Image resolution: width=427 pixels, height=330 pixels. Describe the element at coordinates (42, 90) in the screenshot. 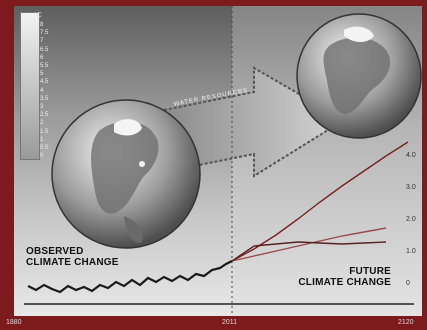

I see `scale-tick: 4` at that location.